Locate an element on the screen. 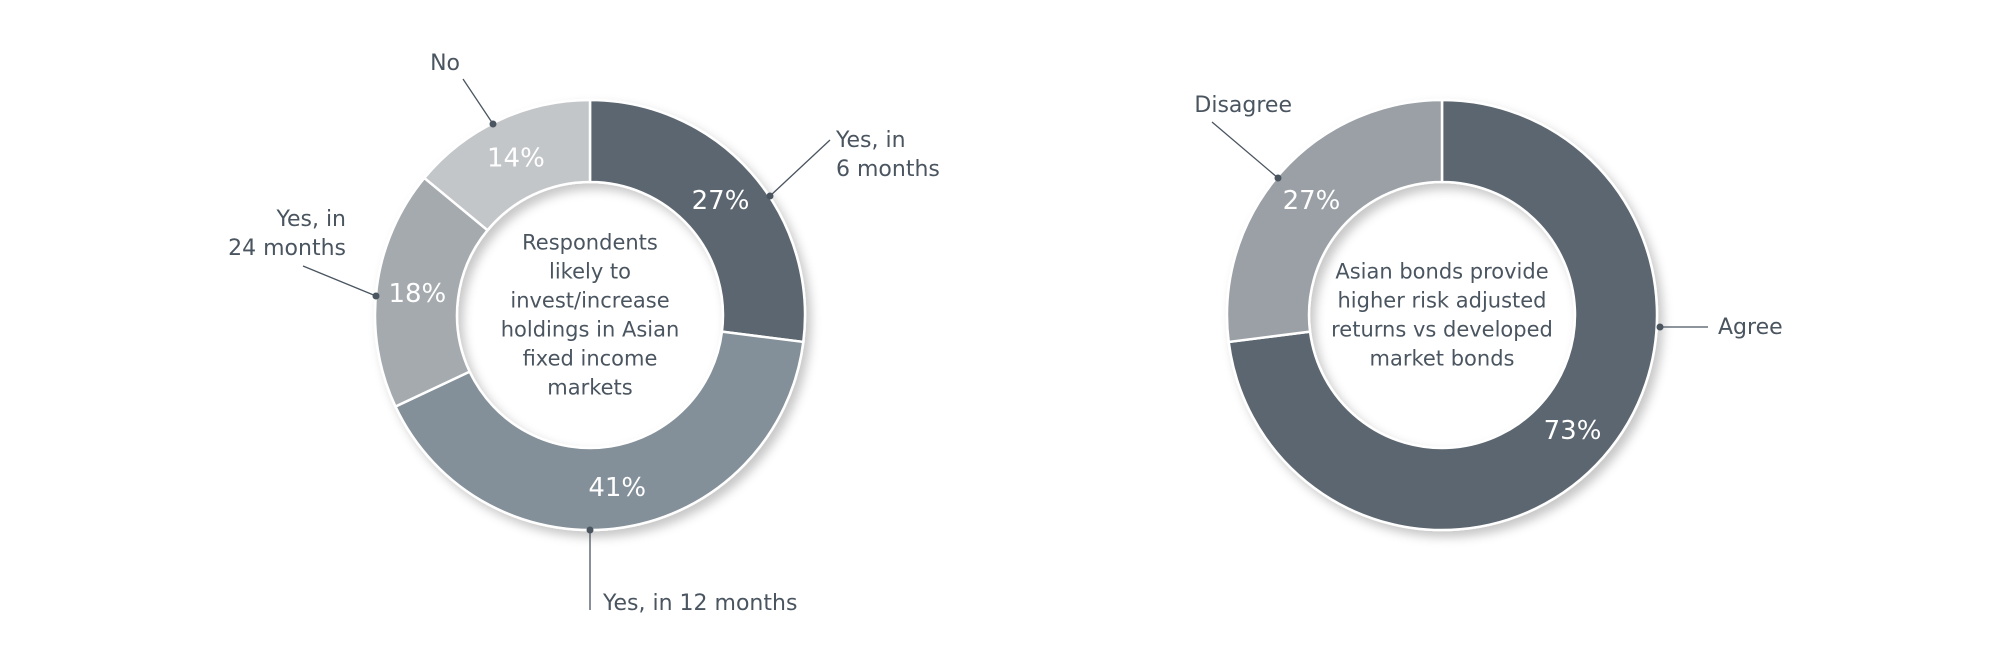 Image resolution: width=2000 pixels, height=650 pixels. slice-category-label-yes-in-6-months: Yes, in 6 months is located at coordinates (887, 155).